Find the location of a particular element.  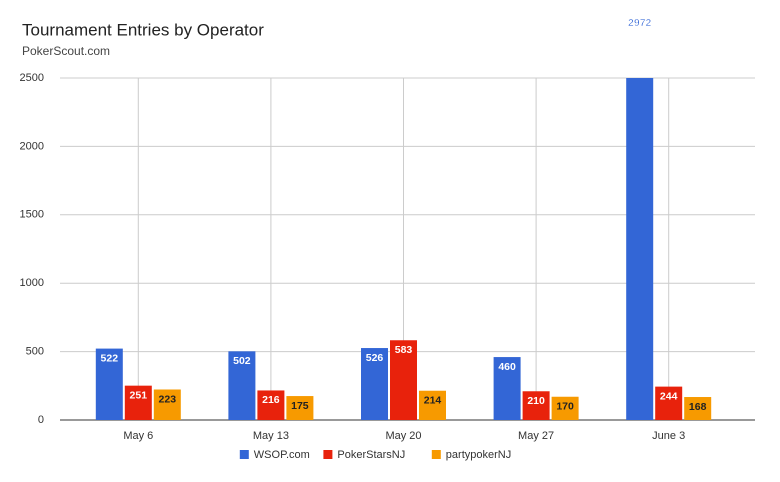

data-label: 244 is located at coordinates (669, 396).